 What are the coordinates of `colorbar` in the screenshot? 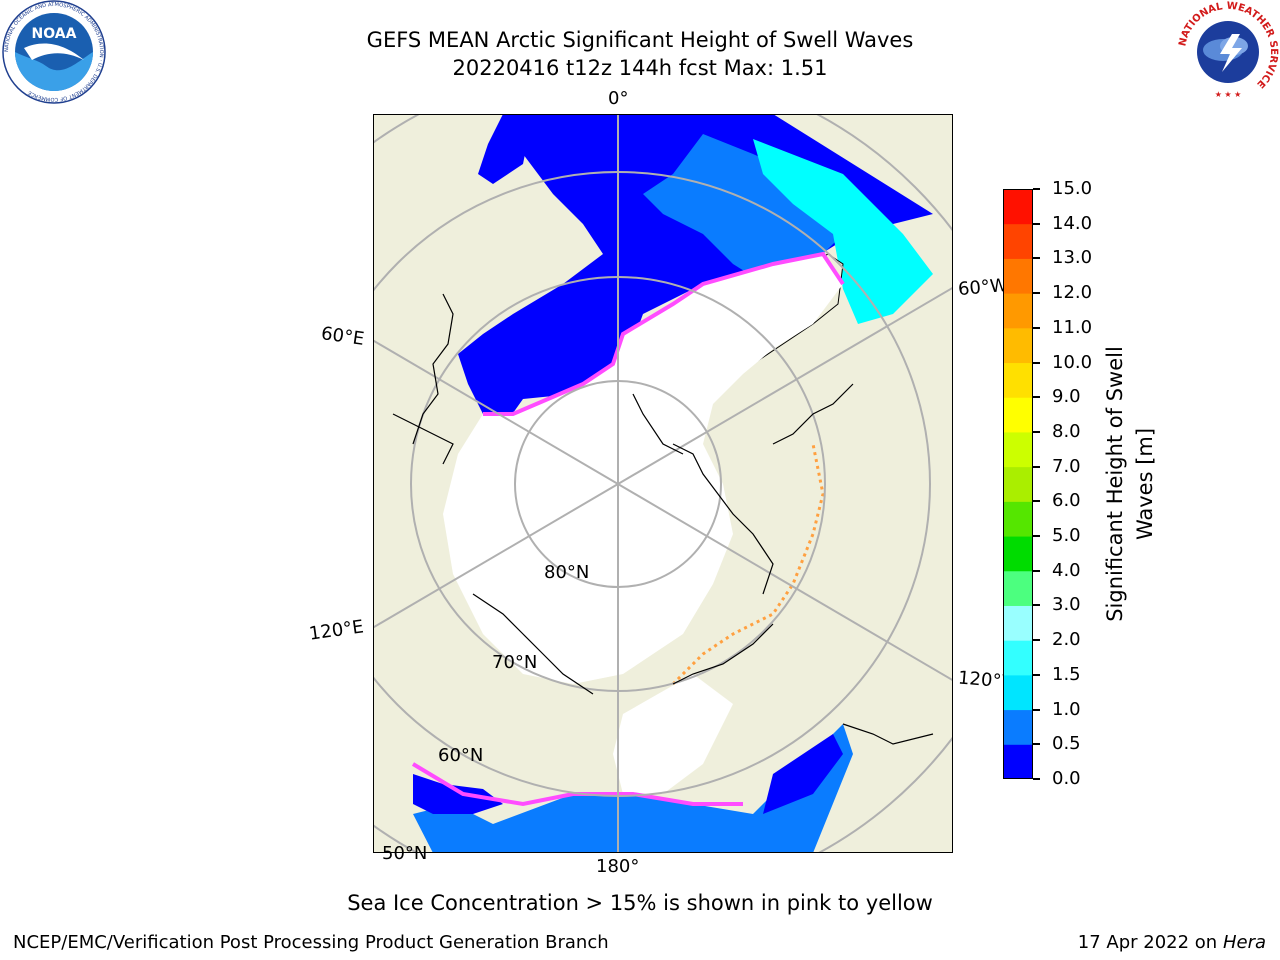 It's located at (1018, 484).